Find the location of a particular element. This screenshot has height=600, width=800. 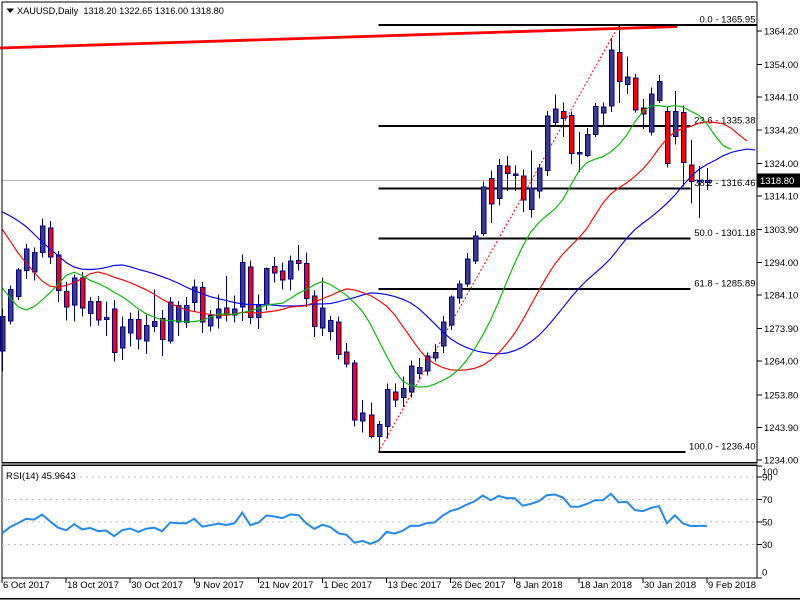

svg-text: 70 is located at coordinates (767, 500).